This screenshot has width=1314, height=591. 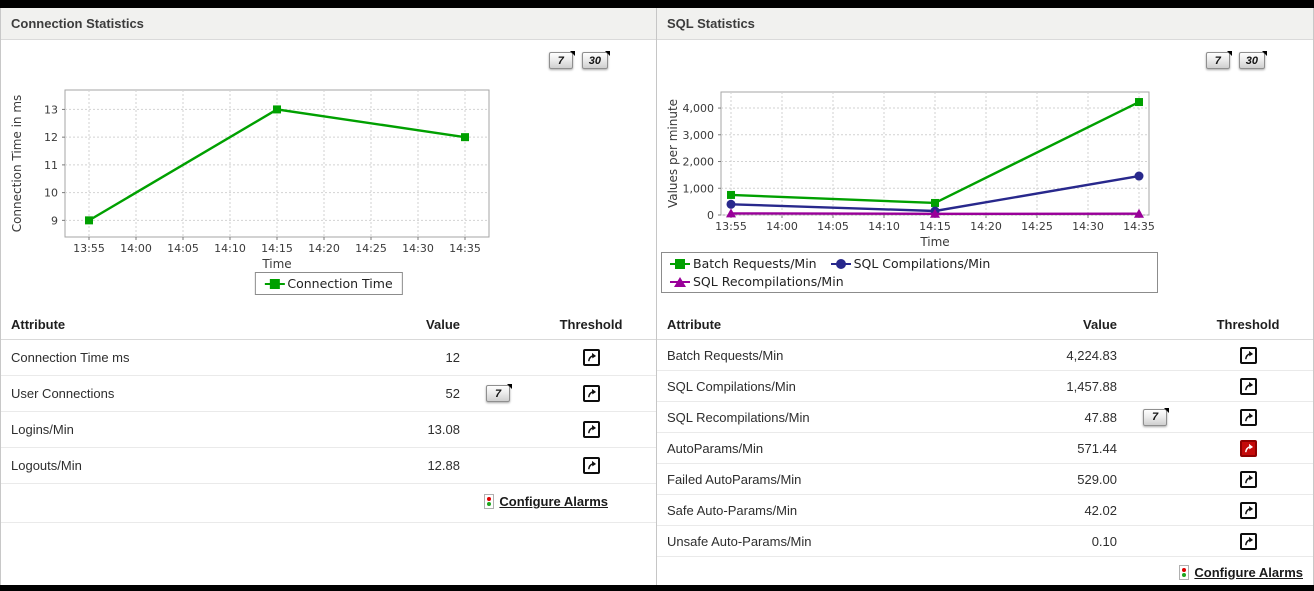 I want to click on table-row: Logouts/Min 12.88, so click(x=328, y=465).